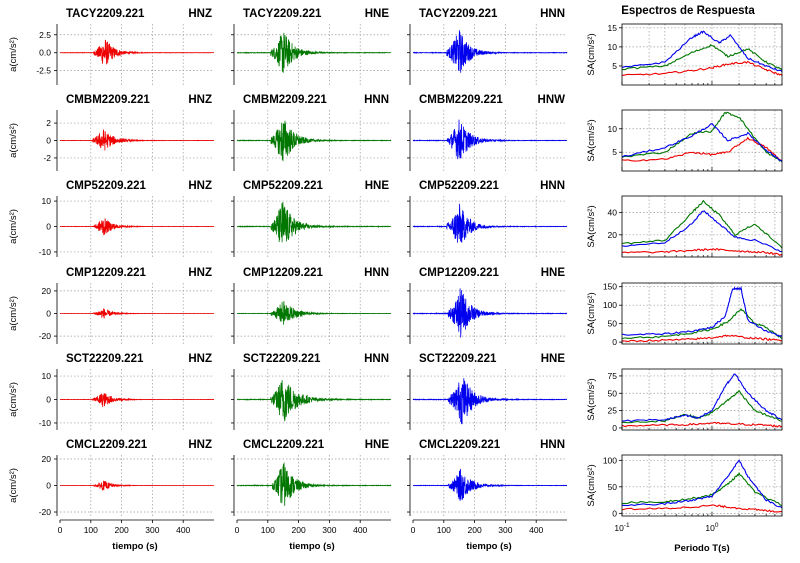  I want to click on trace-component-r1c0: HNZ, so click(200, 100).